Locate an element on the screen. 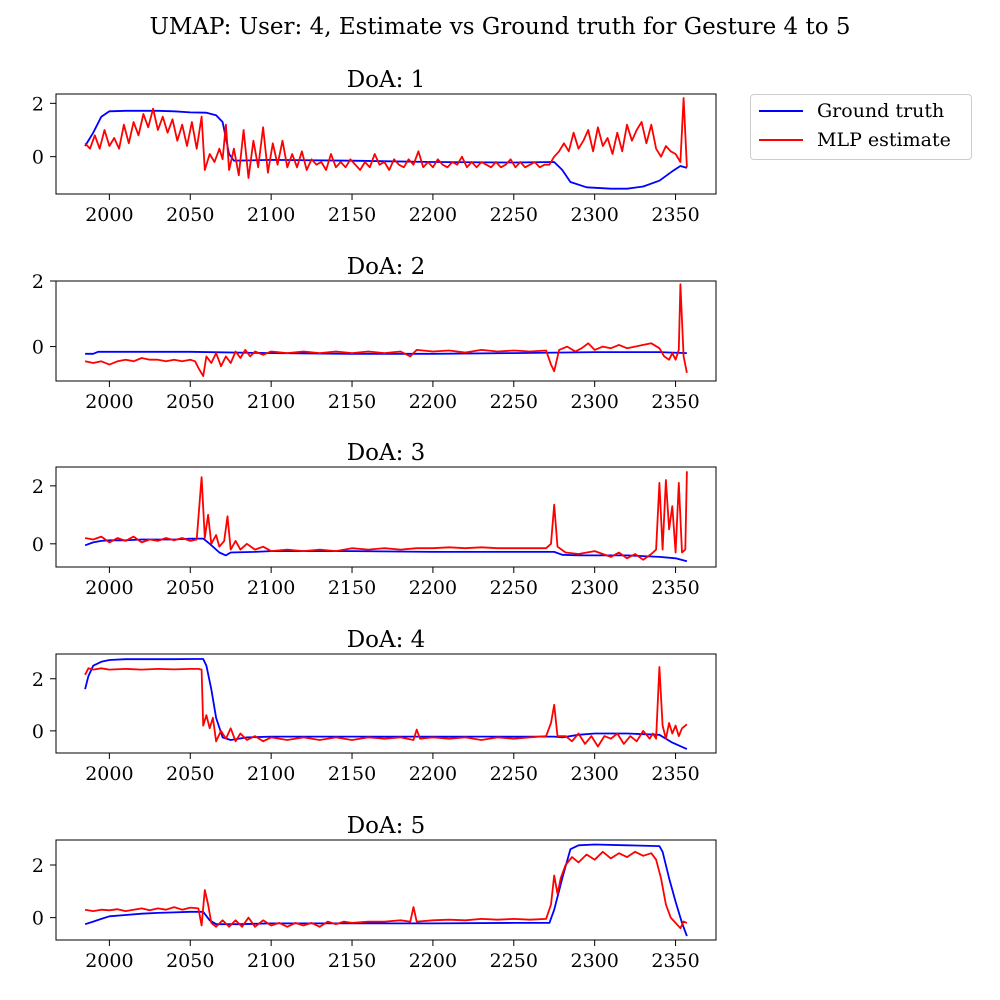  chart-title: DoA: 4 is located at coordinates (386, 640).